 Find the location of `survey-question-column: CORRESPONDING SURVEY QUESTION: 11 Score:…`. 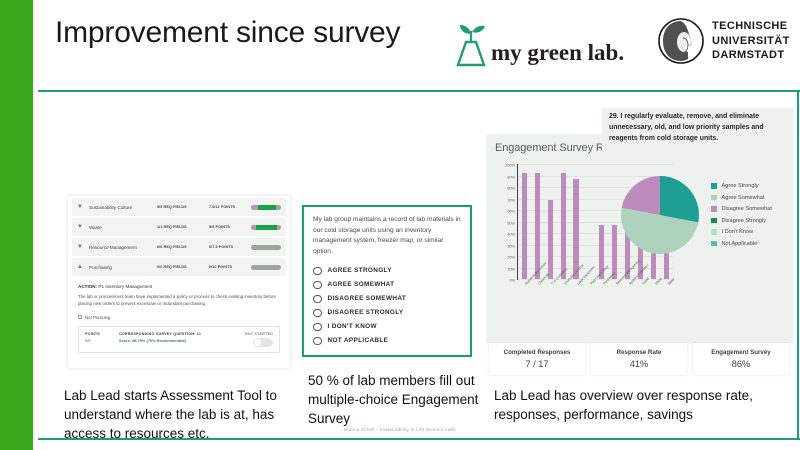

survey-question-column: CORRESPONDING SURVEY QUESTION: 11 Score:… is located at coordinates (172, 337).